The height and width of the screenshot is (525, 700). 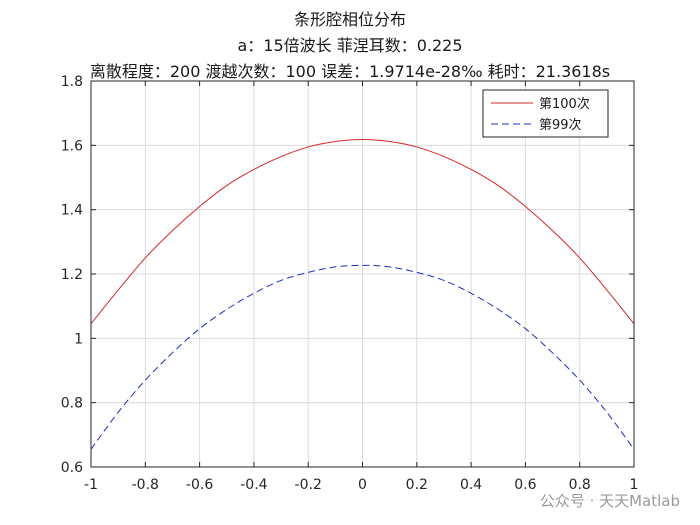 What do you see at coordinates (72, 404) in the screenshot?
I see `y-tick-label: 0.8` at bounding box center [72, 404].